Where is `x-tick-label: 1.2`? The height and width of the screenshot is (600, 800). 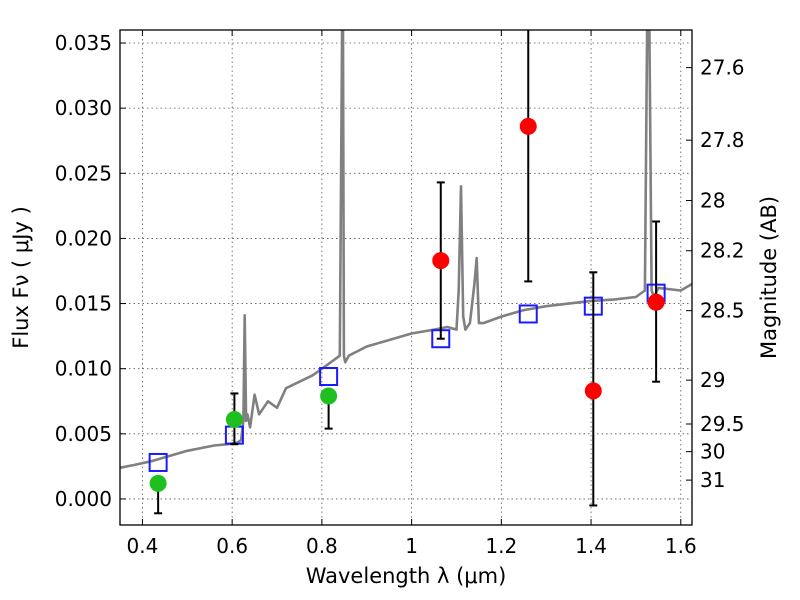
x-tick-label: 1.2 is located at coordinates (501, 546).